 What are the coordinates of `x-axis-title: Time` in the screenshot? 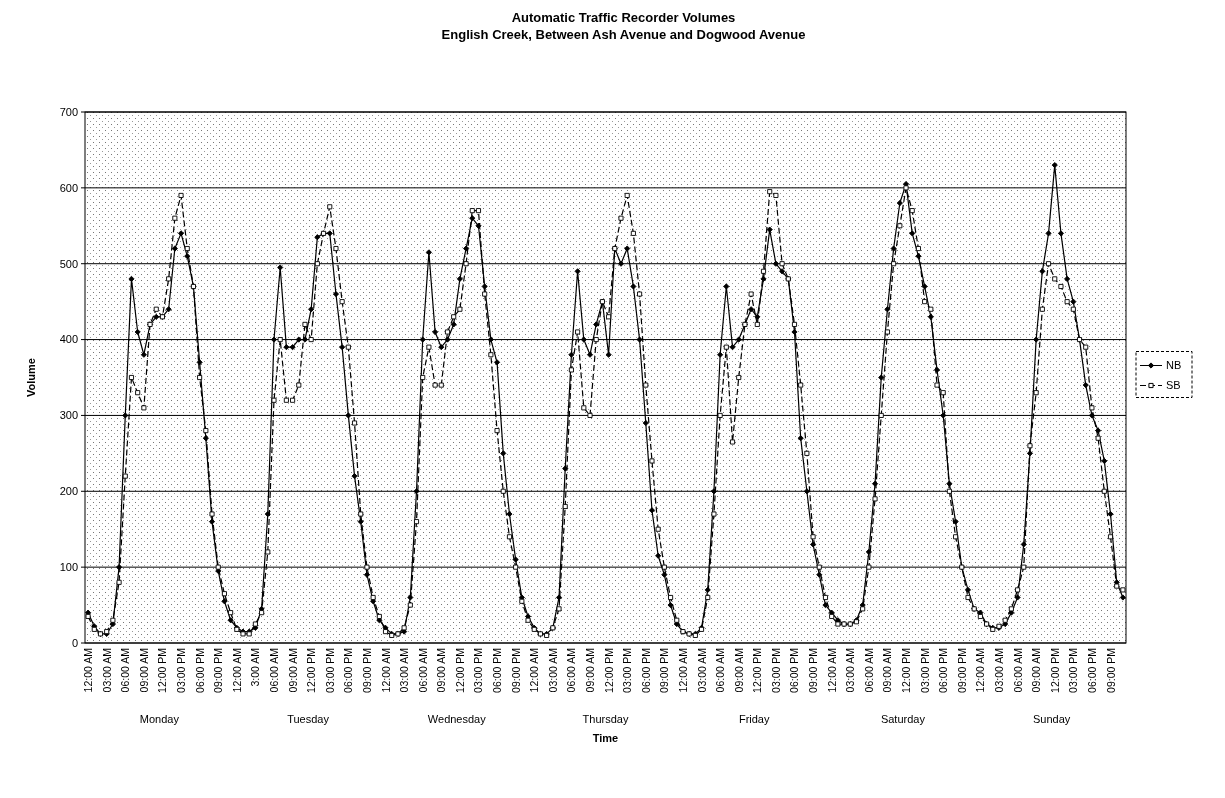 It's located at (605, 738).